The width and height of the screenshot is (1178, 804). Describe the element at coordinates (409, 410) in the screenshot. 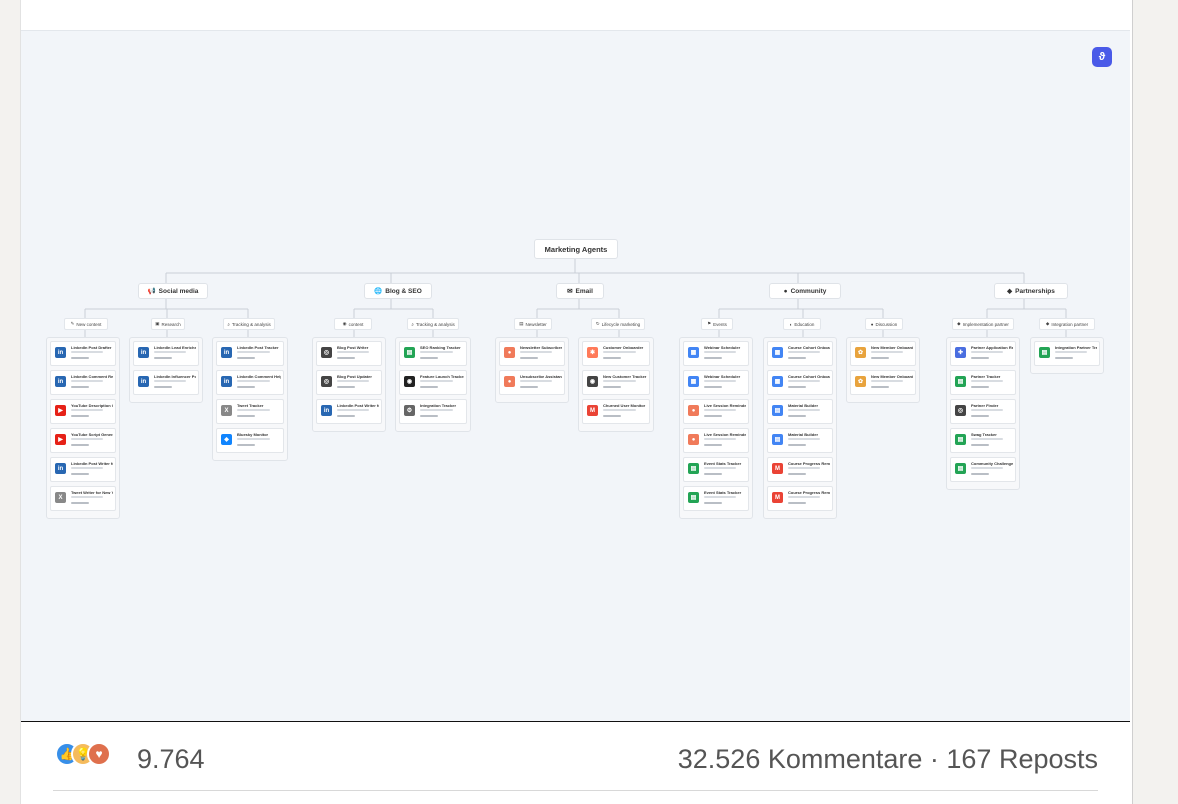

I see `agent-app-icon: ⚙` at that location.